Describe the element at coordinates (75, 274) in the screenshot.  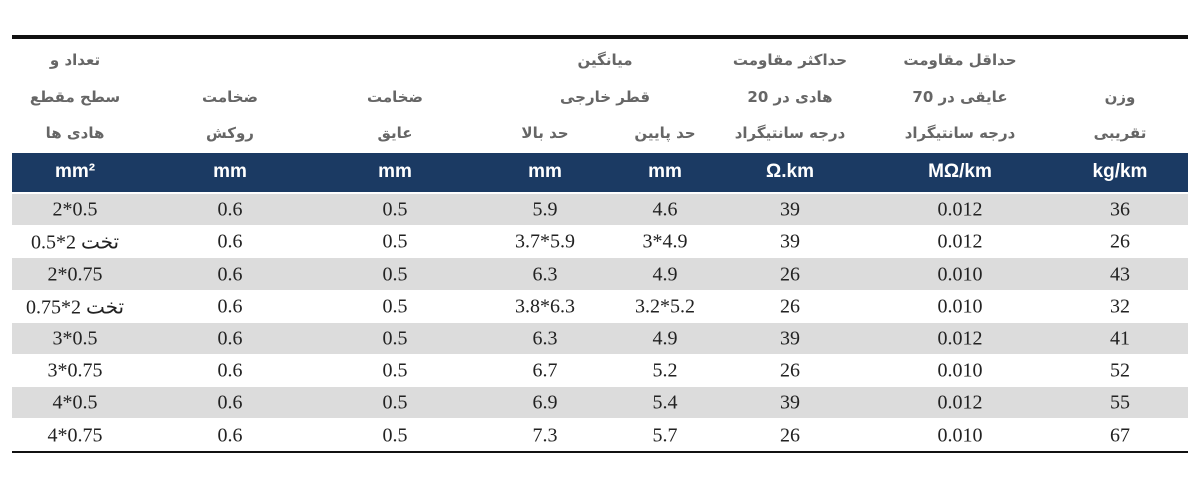
I see `table-cell: 2*0.75` at that location.